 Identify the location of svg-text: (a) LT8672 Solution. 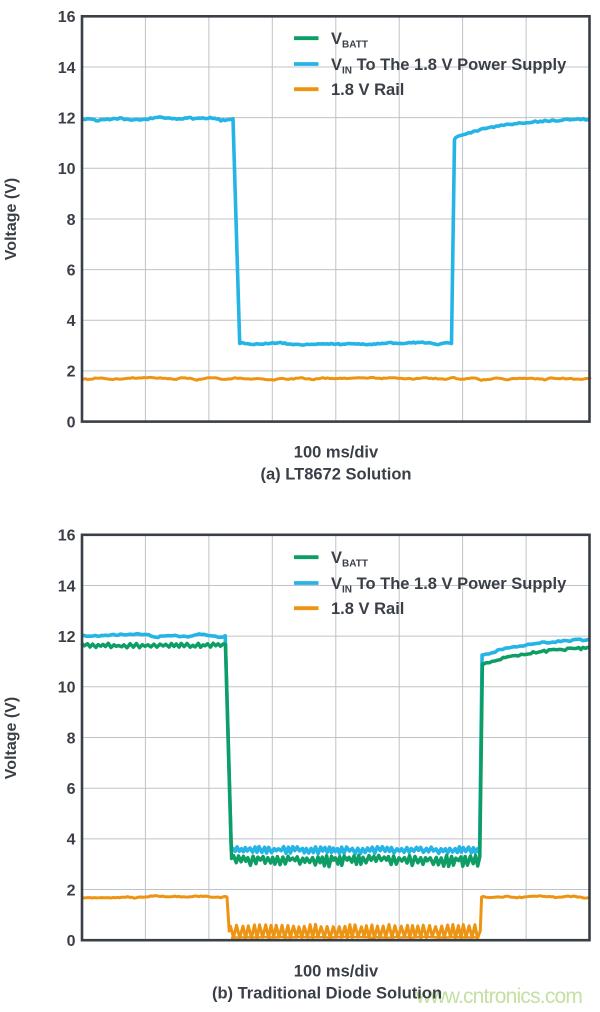
(336, 475).